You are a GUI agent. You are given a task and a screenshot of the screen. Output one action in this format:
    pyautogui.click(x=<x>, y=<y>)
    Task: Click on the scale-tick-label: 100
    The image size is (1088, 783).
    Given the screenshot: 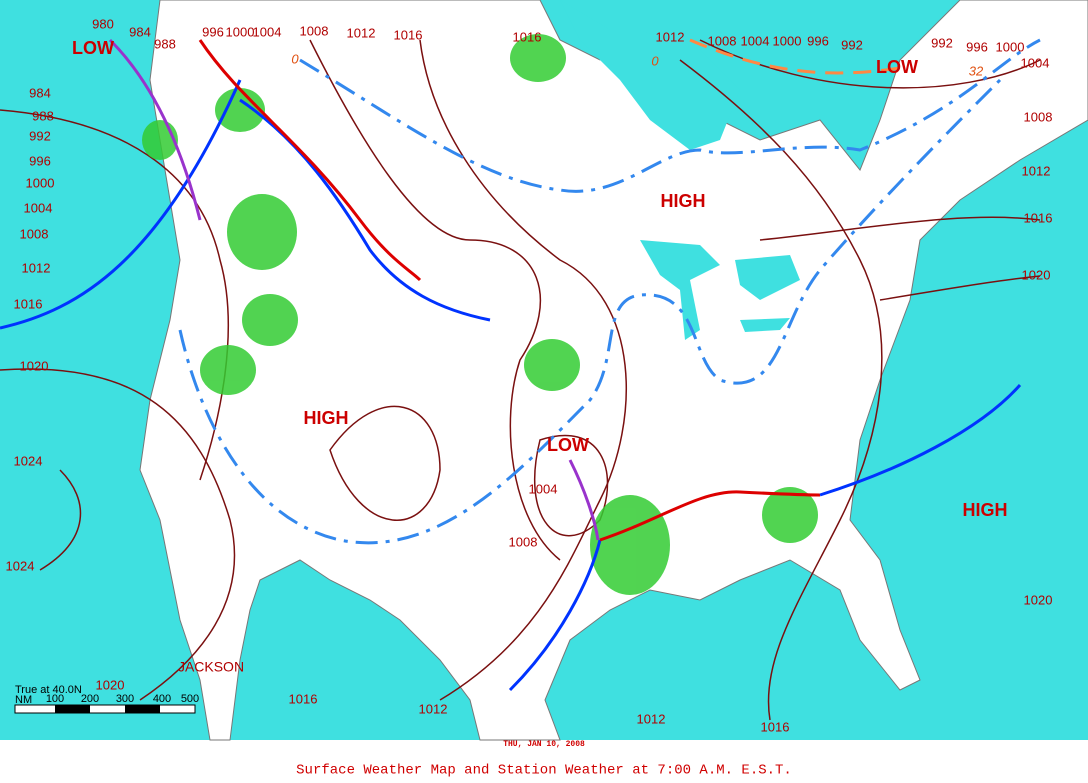 What is the action you would take?
    pyautogui.click(x=55, y=699)
    